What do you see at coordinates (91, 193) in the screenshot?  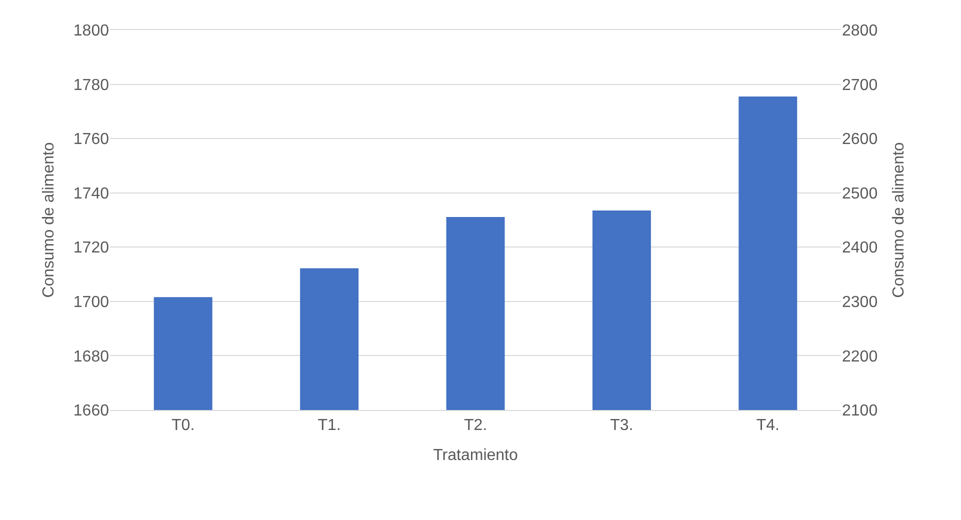 I see `y-tick-label: 1740` at bounding box center [91, 193].